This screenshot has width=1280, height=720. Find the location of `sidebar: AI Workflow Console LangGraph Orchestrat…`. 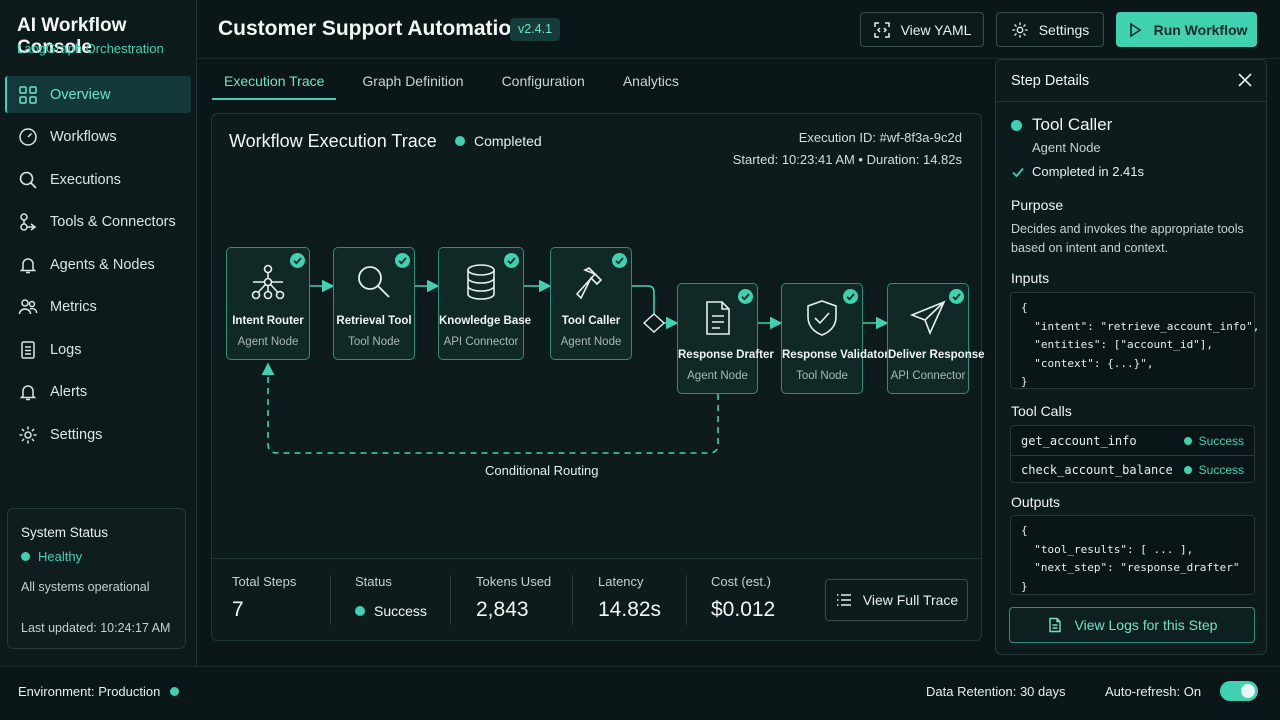

sidebar: AI Workflow Console LangGraph Orchestrat… is located at coordinates (98, 333).